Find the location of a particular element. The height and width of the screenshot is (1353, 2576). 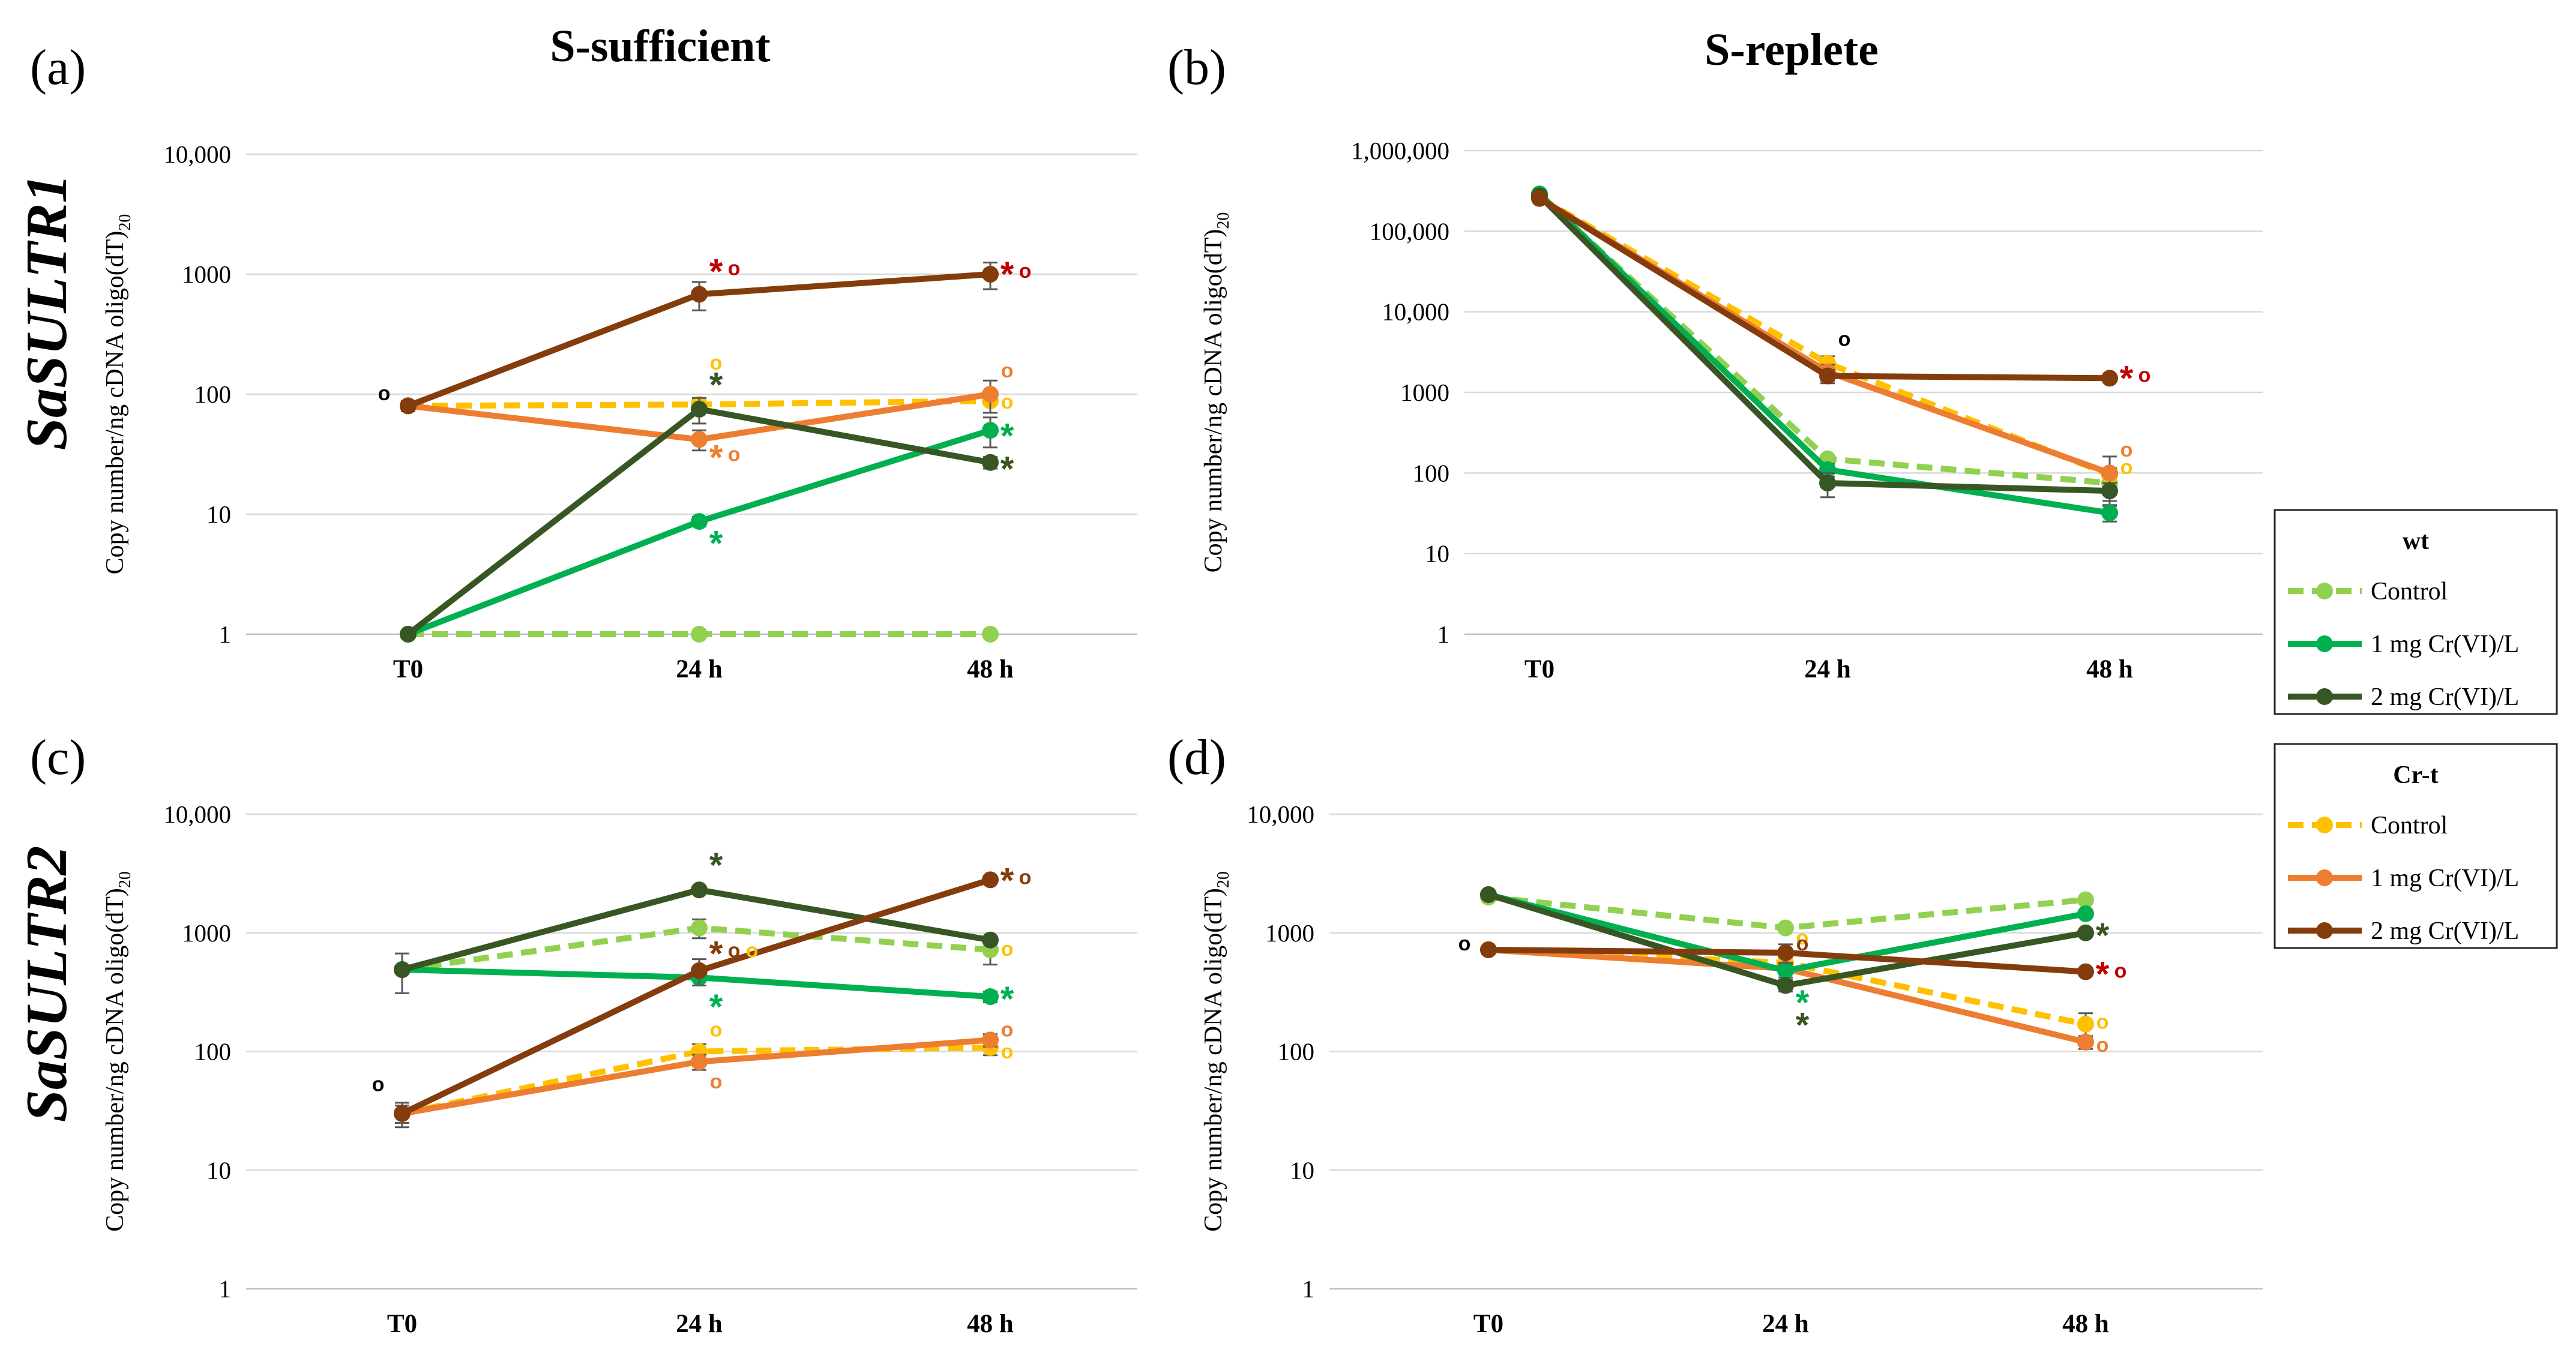

series-crt_2mg is located at coordinates (696, 1000).